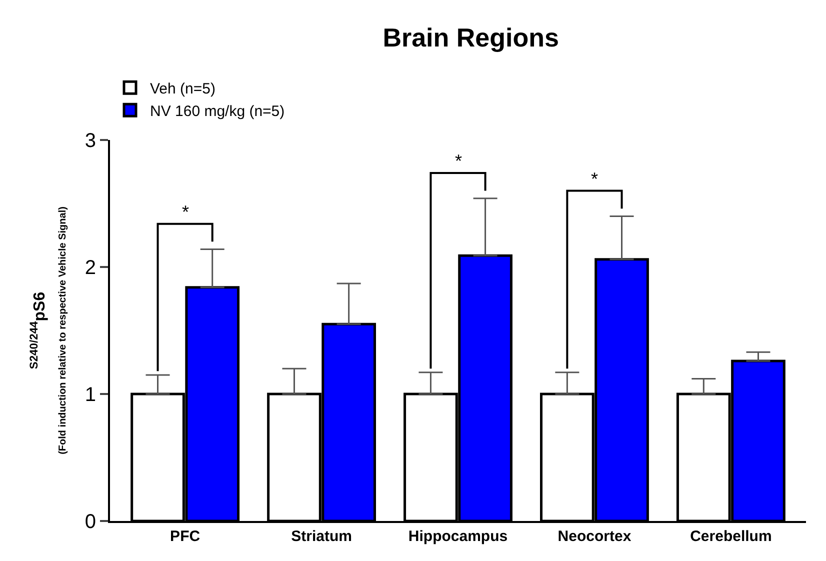 This screenshot has width=826, height=561. I want to click on y-tick-label: 2, so click(90, 268).